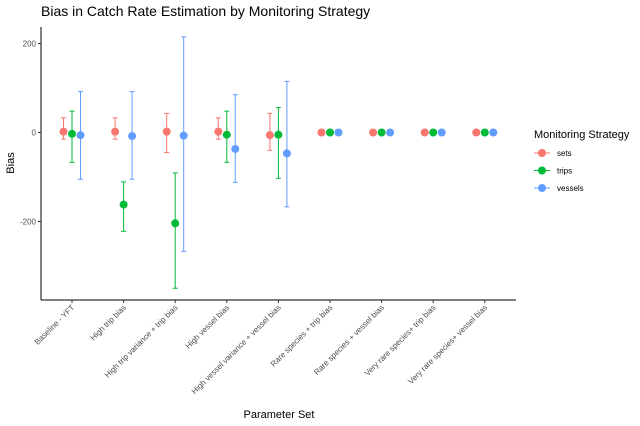 The image size is (640, 426). I want to click on legend-key-vessels, so click(542, 188).